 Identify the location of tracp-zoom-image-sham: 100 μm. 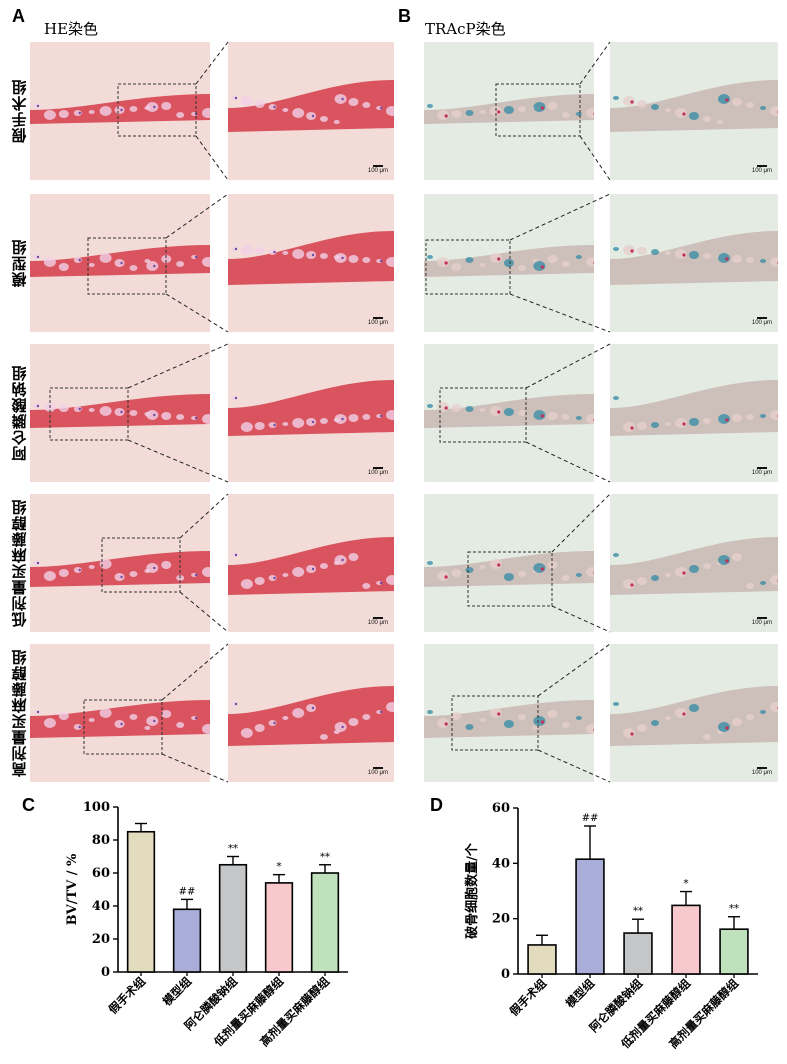
(694, 111).